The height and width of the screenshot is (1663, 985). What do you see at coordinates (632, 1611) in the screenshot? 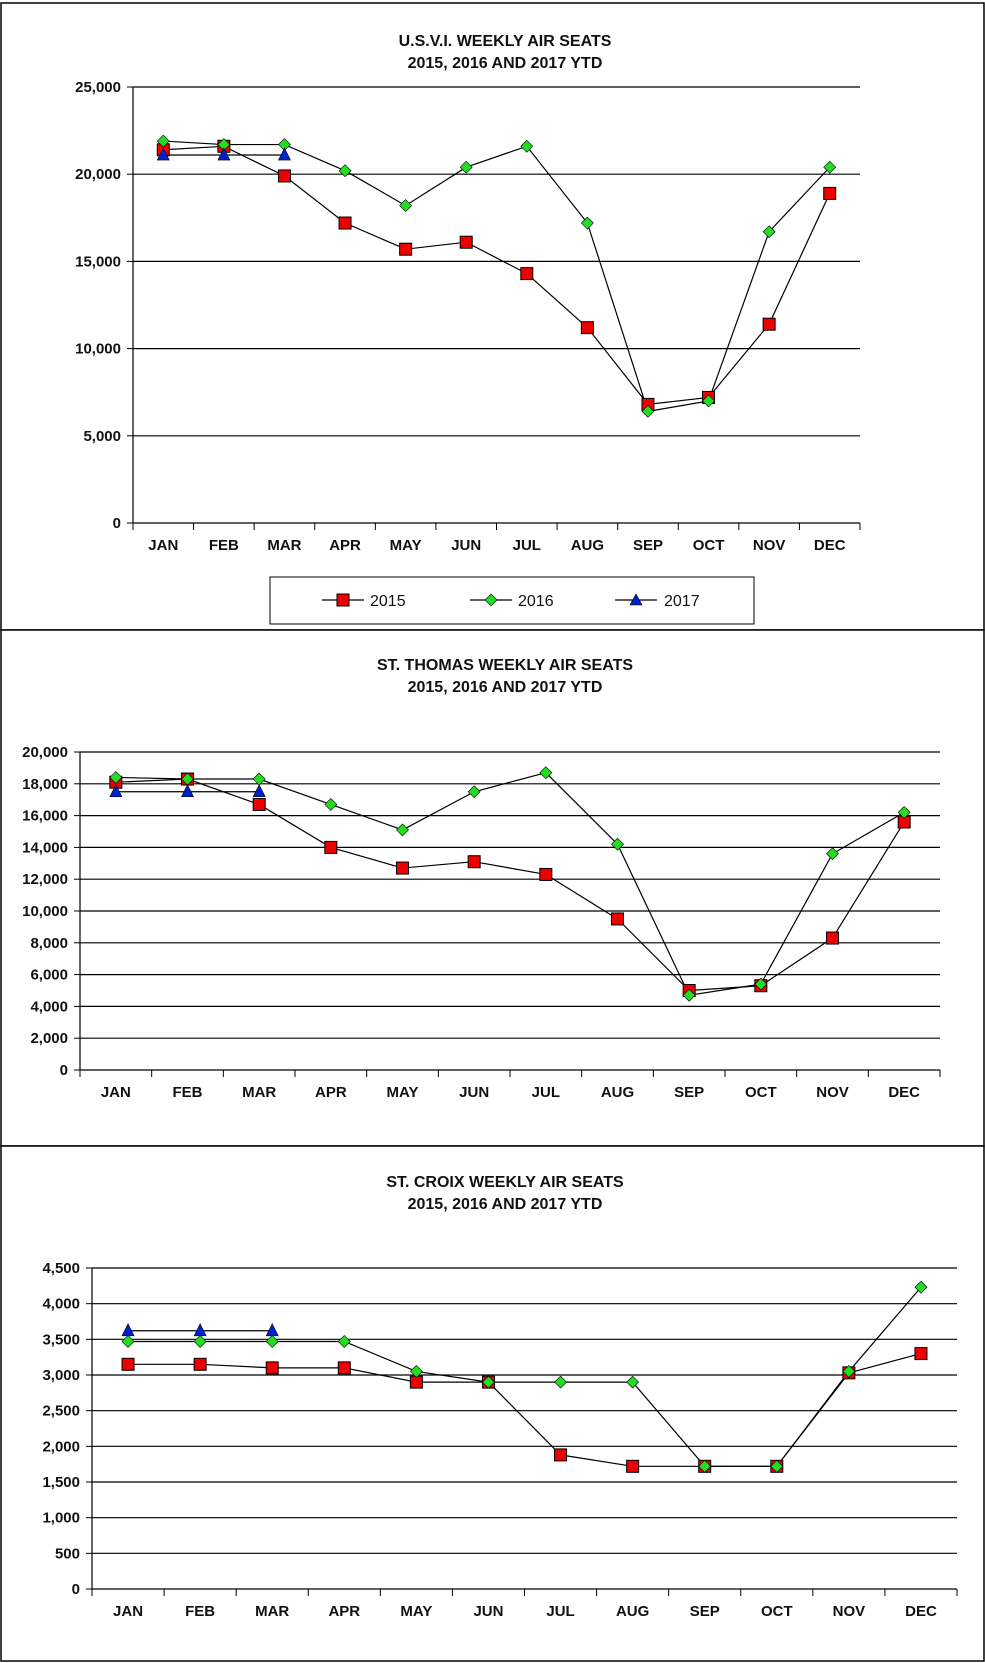
I see `x-tick-label: AUG` at bounding box center [632, 1611].